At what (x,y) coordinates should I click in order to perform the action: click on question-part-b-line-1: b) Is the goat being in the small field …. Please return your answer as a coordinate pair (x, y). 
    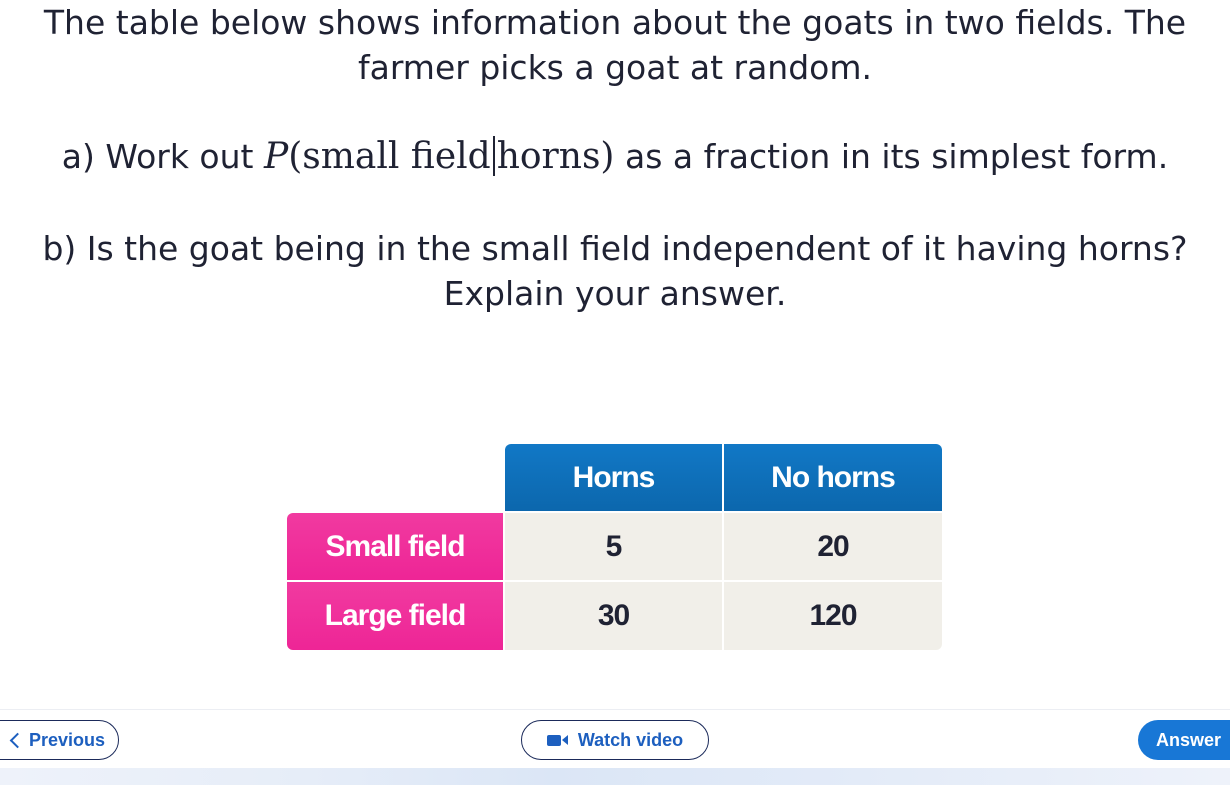
    Looking at the image, I should click on (615, 248).